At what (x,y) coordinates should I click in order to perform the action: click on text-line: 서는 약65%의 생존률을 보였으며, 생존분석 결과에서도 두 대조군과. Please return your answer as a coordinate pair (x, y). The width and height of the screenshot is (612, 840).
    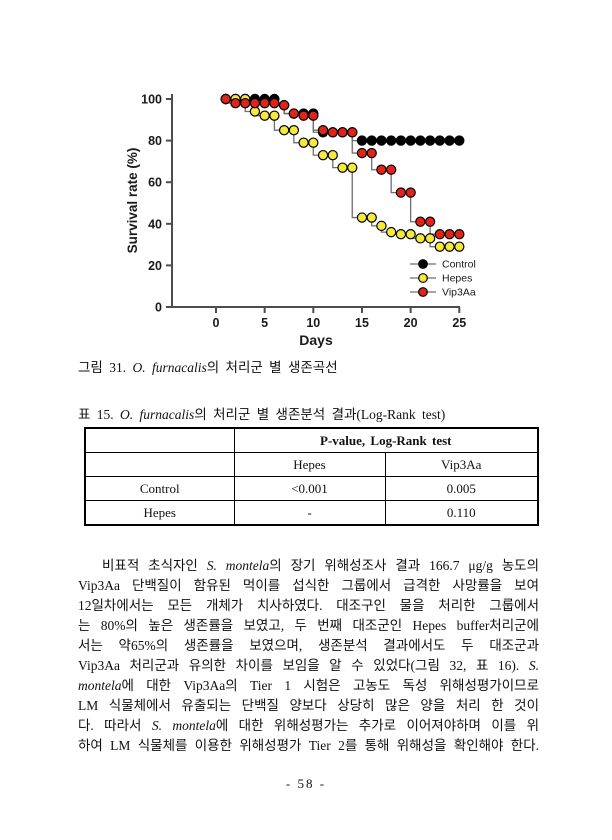
    Looking at the image, I should click on (308, 646).